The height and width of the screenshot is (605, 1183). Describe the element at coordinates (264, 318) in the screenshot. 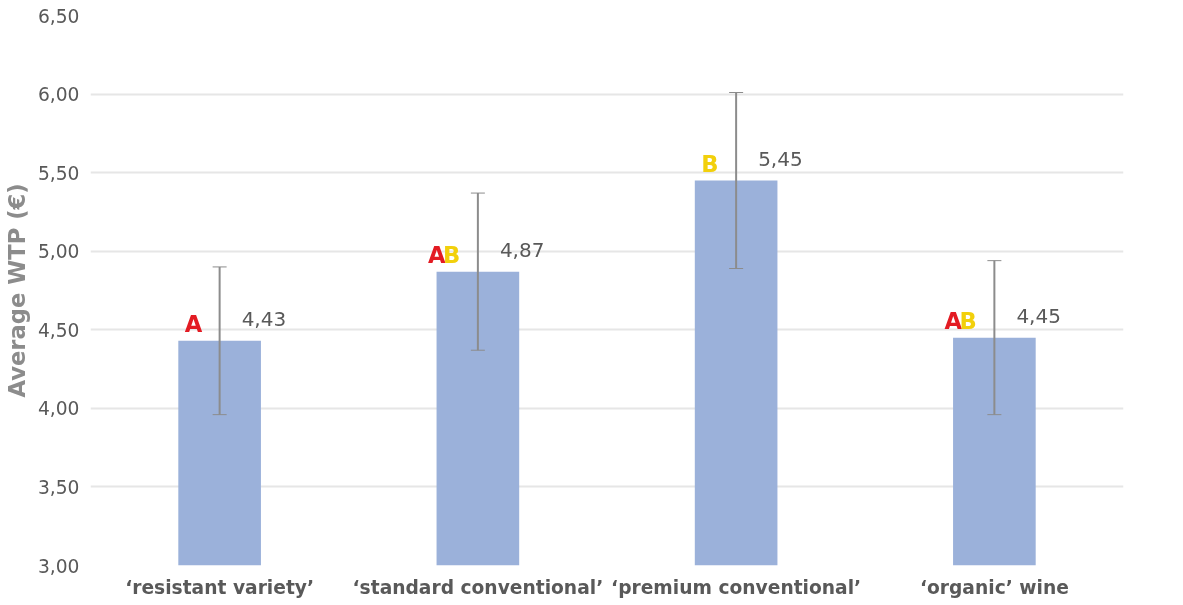

I see `data-label: 4,43` at that location.